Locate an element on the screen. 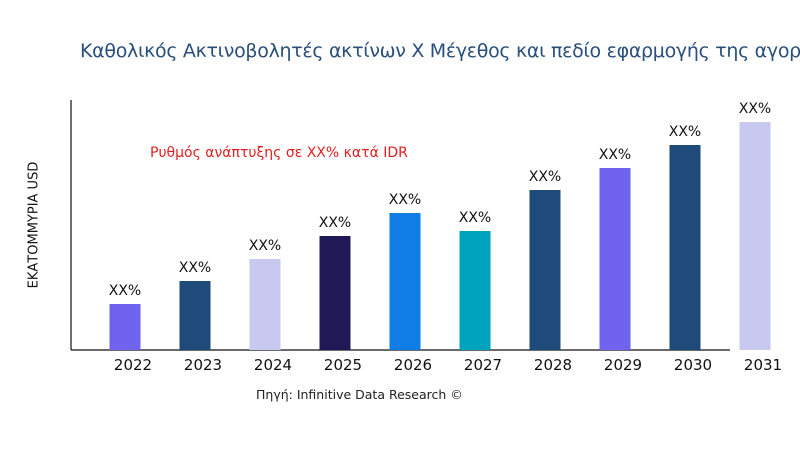 The height and width of the screenshot is (450, 800). x-tick-2028: 2028 is located at coordinates (553, 365).